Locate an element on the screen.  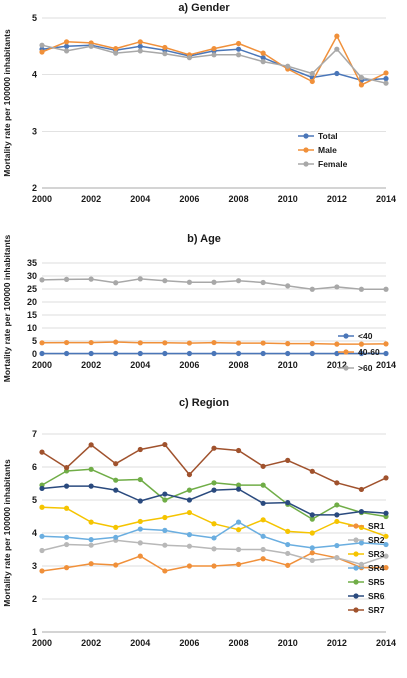
legend-label: >60 is located at coordinates (365, 368).